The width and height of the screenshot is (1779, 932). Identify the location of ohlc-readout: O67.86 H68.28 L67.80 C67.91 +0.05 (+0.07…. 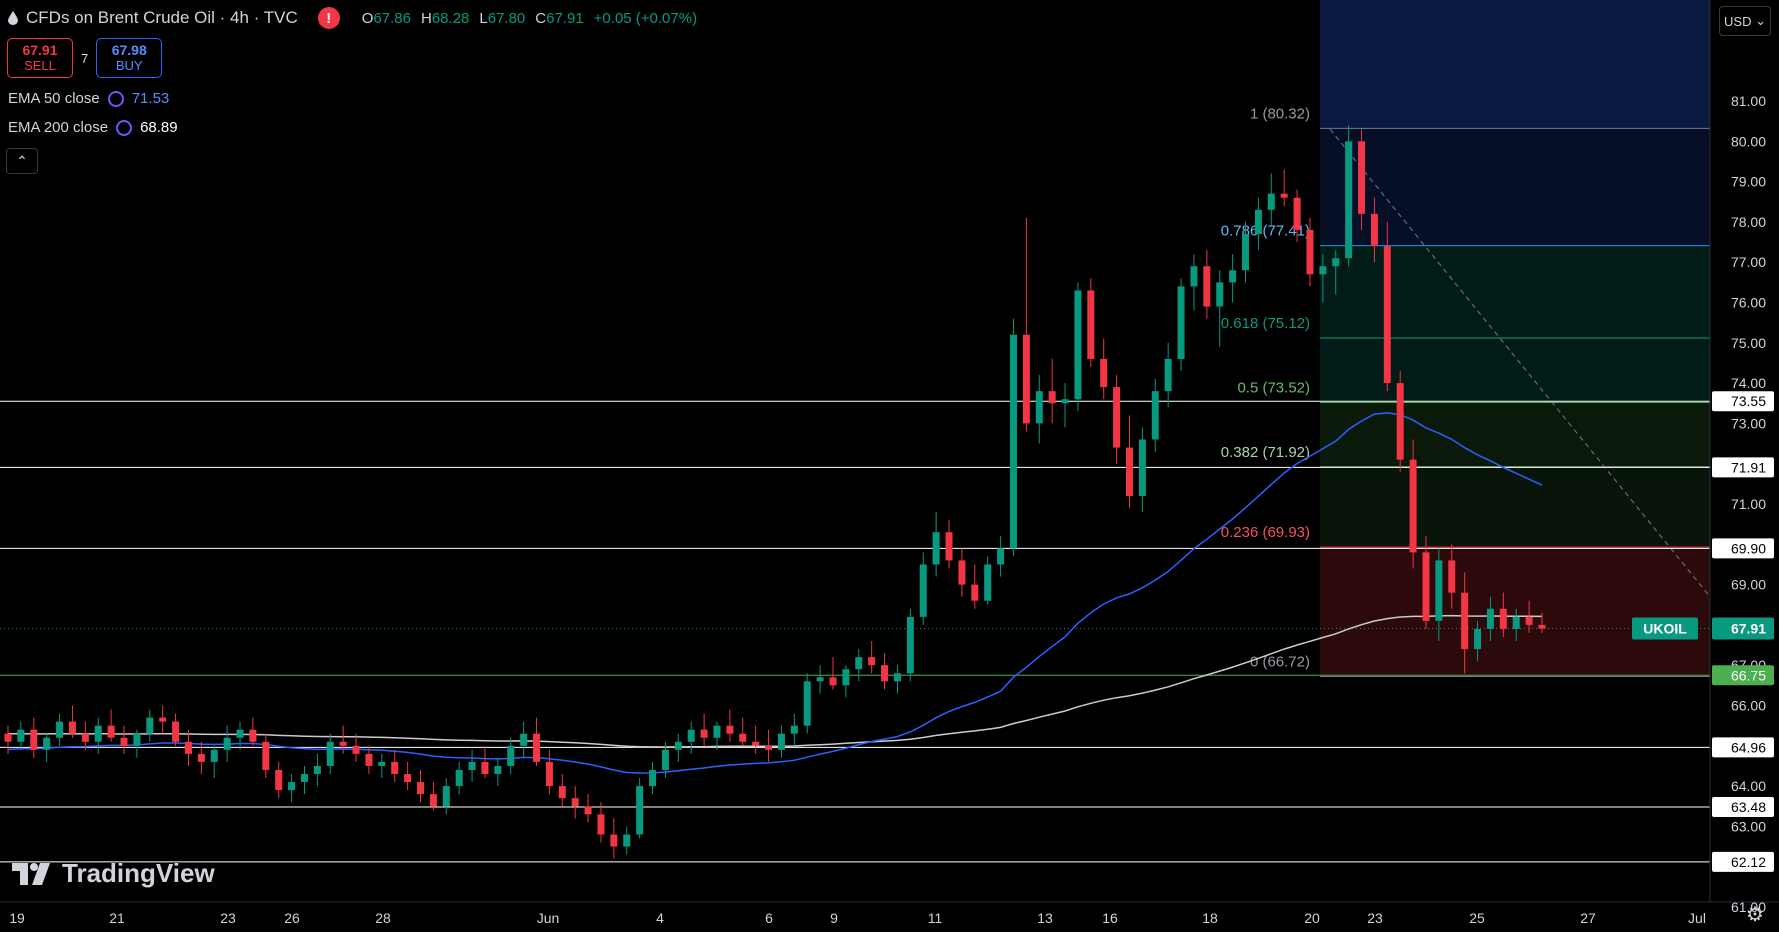
(529, 18).